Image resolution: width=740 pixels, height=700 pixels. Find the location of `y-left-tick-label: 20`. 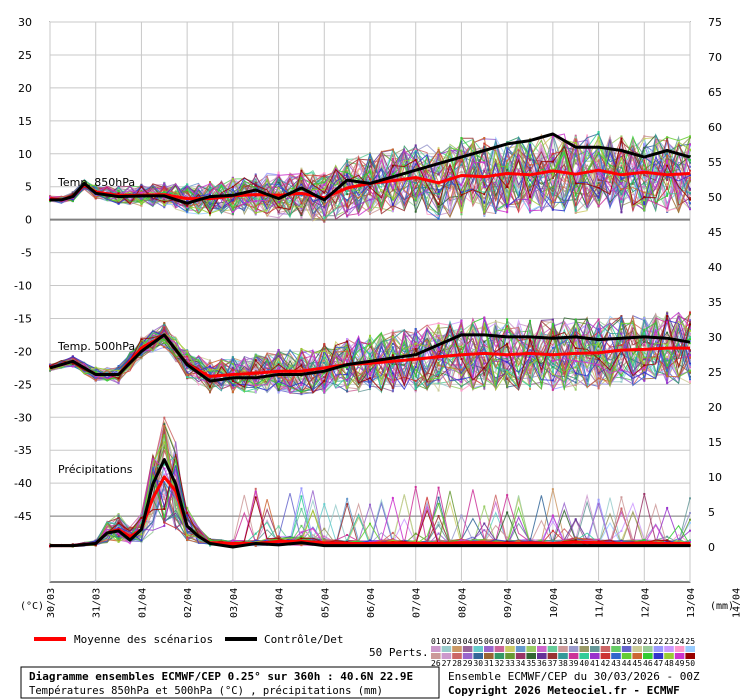

y-left-tick-label: 20 is located at coordinates (25, 88).